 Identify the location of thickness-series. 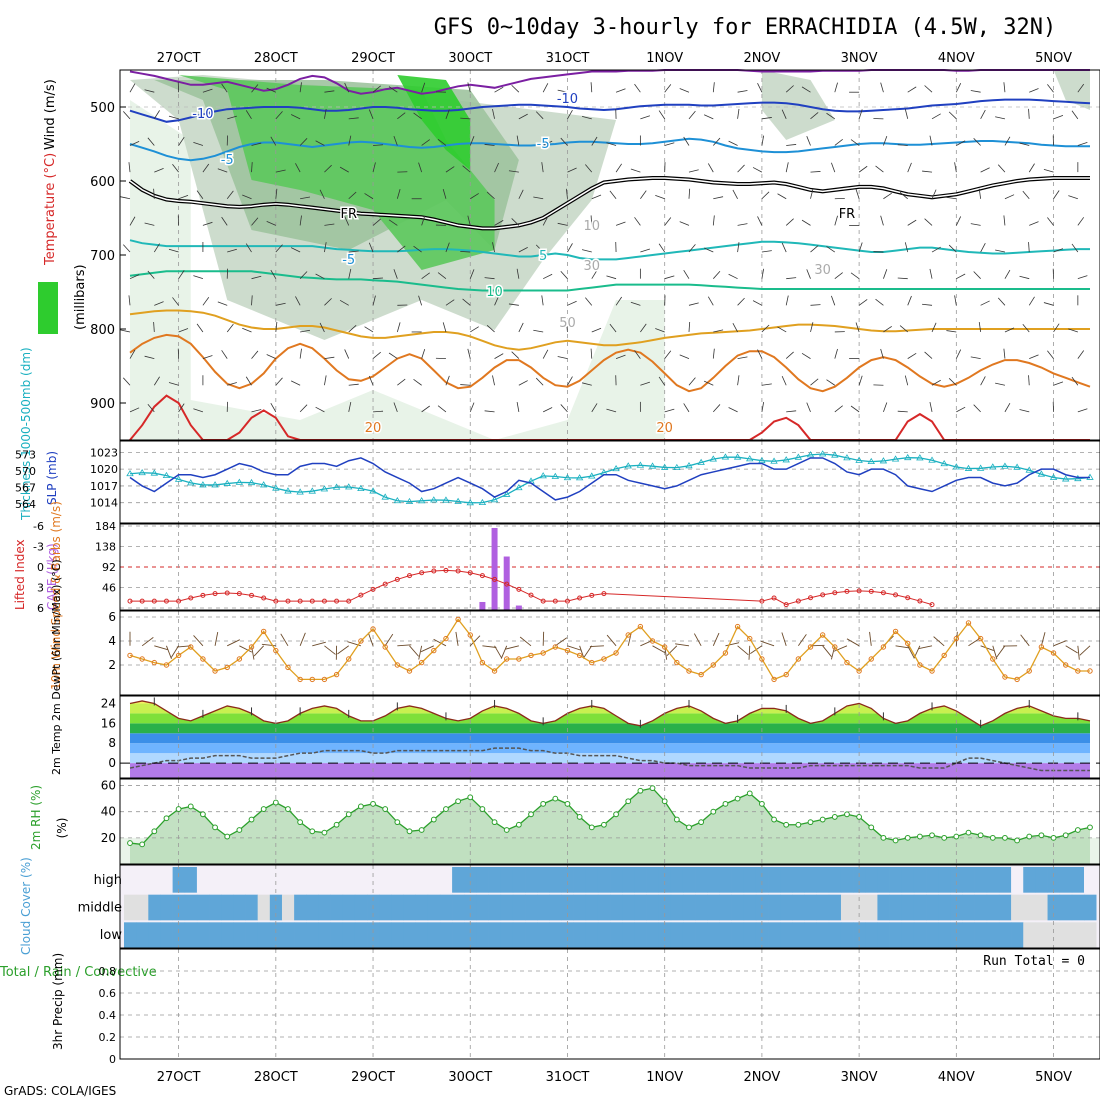
(610, 478).